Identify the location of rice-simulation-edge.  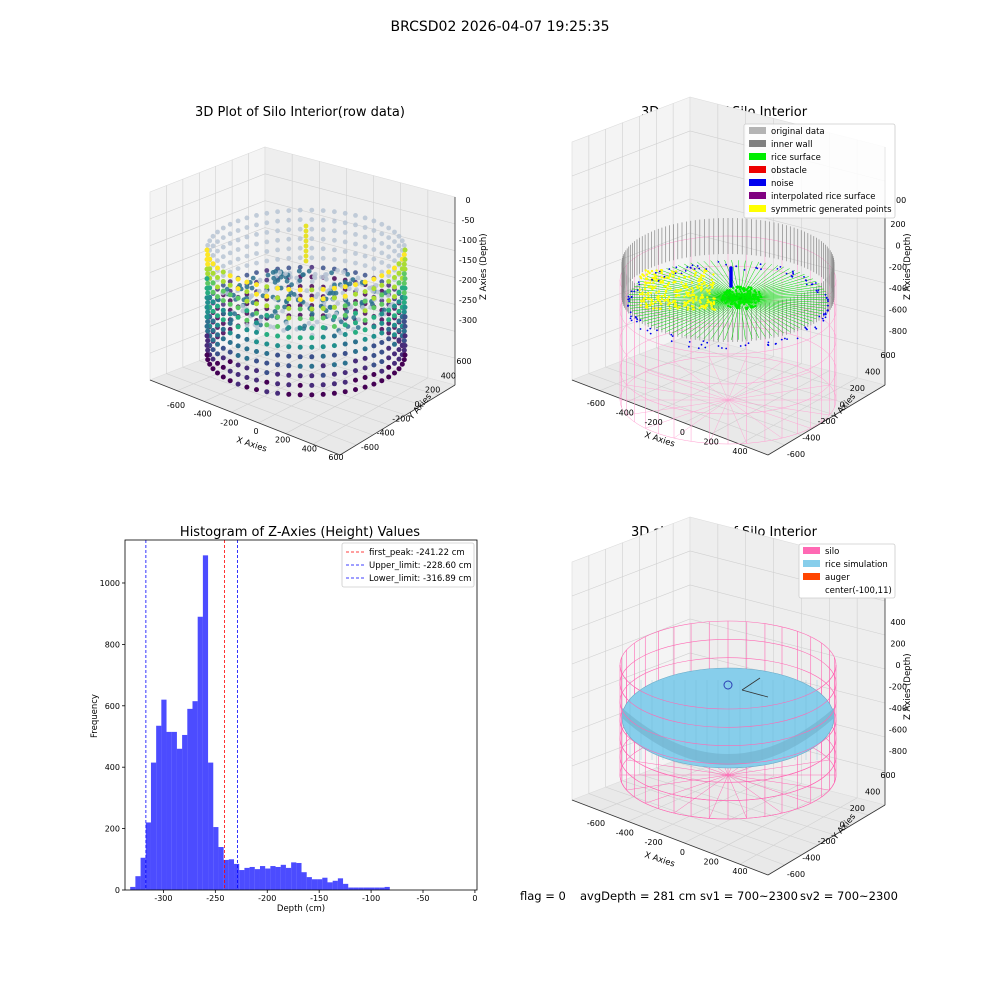
(728, 736).